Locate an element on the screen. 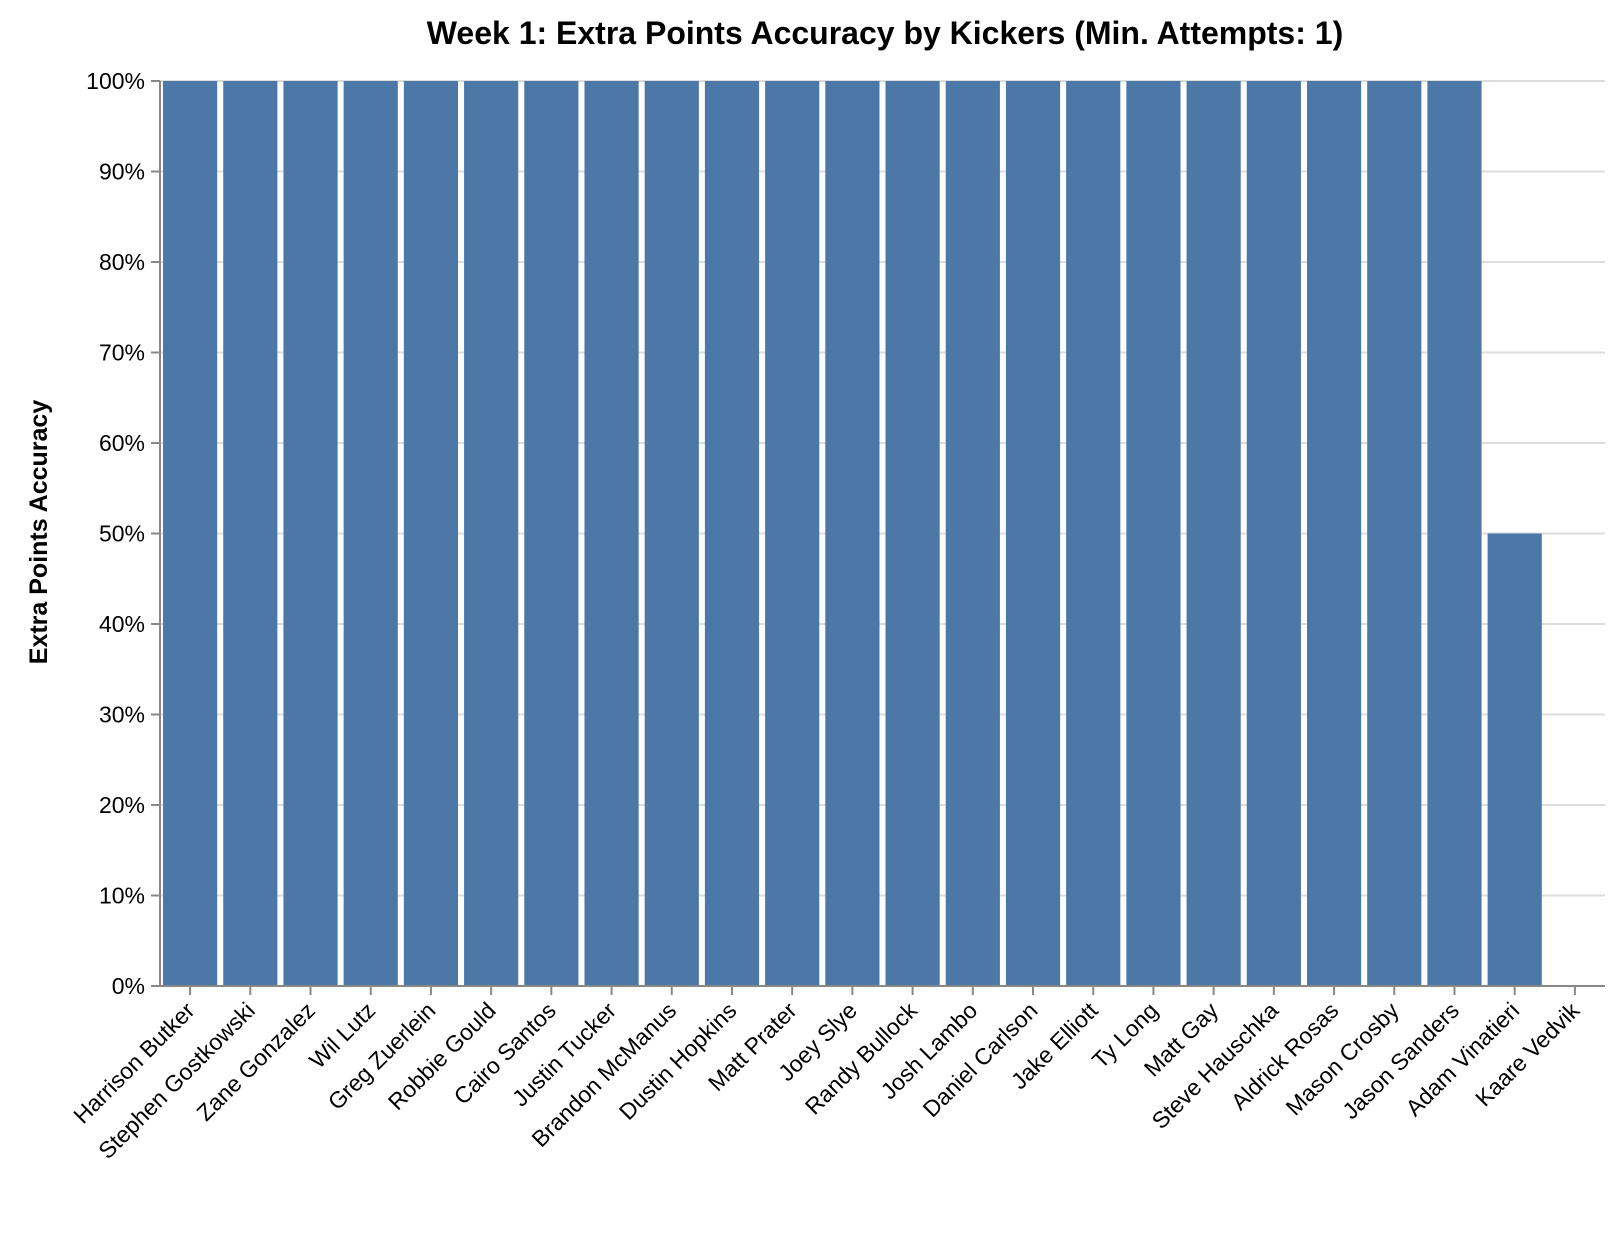  x-tick-label: Justin Tucker is located at coordinates (564, 1054).